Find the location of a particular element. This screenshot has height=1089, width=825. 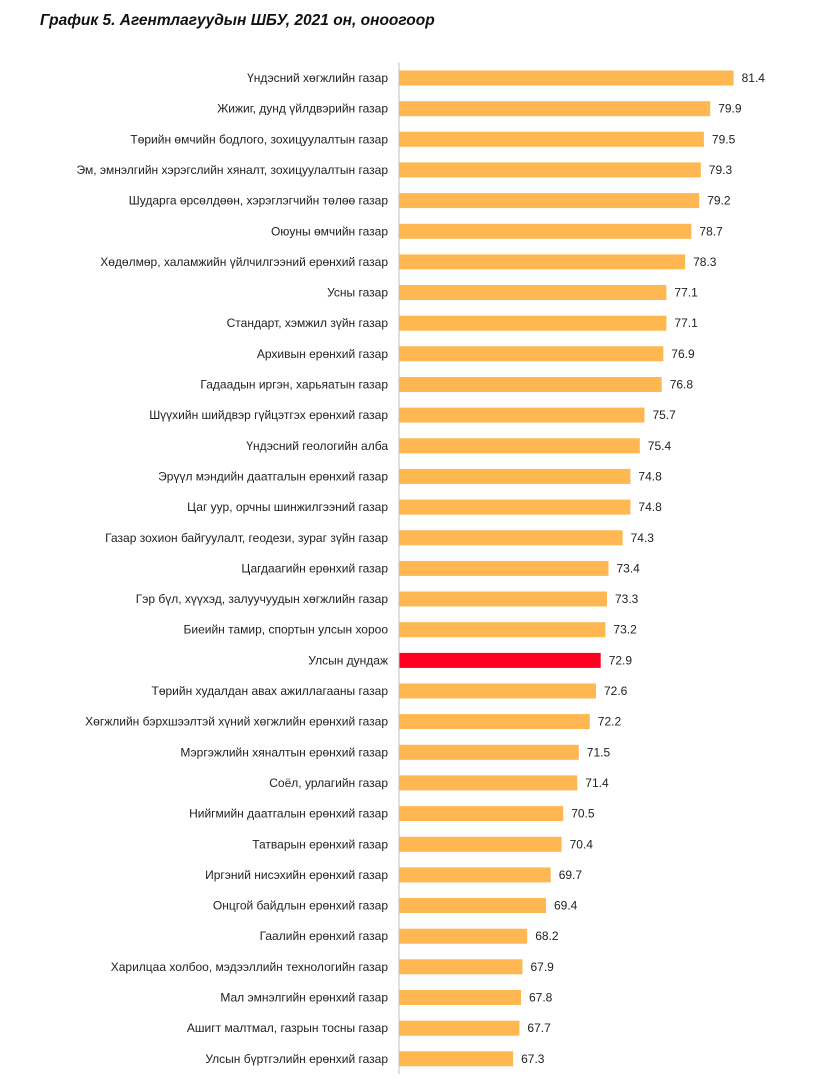

value-label: 72.9 is located at coordinates (621, 660).